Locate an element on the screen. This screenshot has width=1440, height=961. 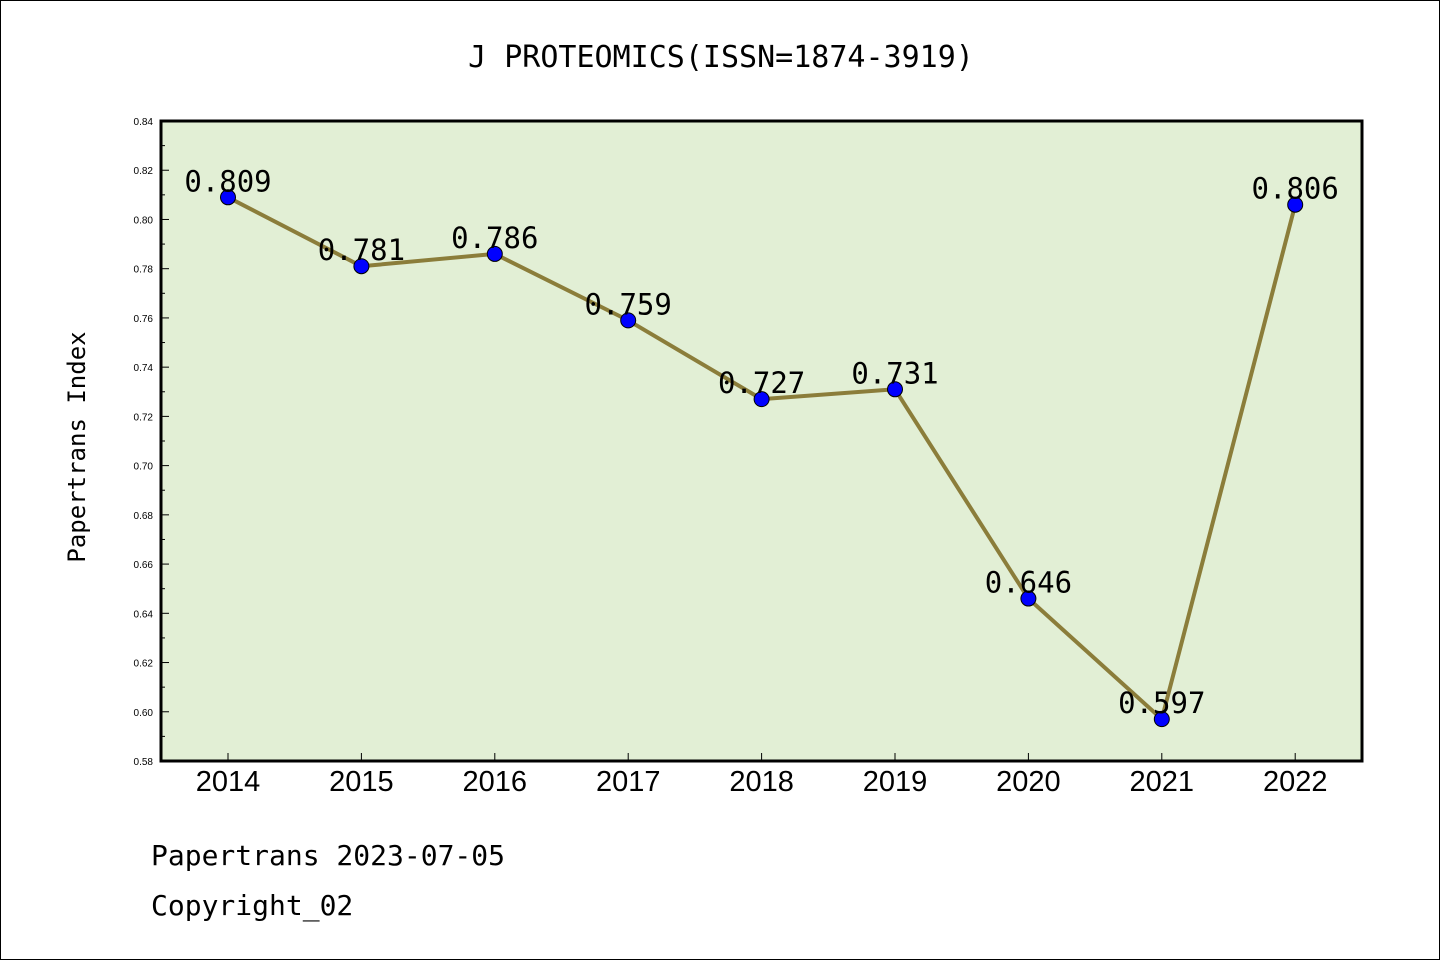
y-tick-label: 0.78 is located at coordinates (144, 270).